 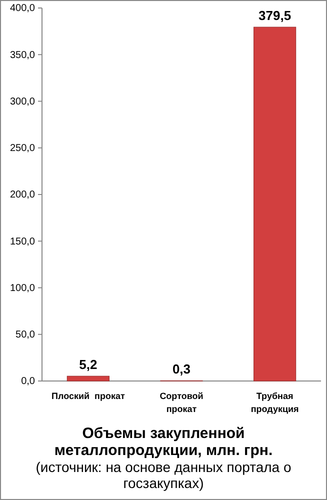 What do you see at coordinates (23, 288) in the screenshot?
I see `y-tick-label: 100,0` at bounding box center [23, 288].